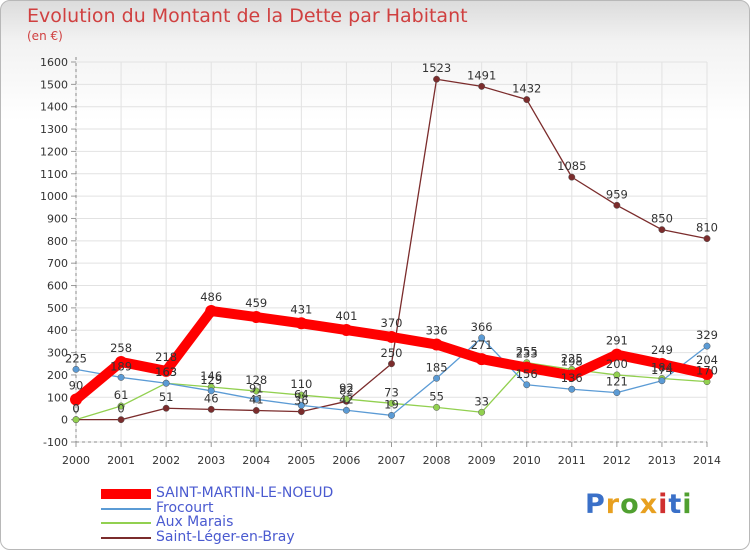 The height and width of the screenshot is (550, 750). What do you see at coordinates (54, 196) in the screenshot?
I see `y-tick-label: 1000` at bounding box center [54, 196].